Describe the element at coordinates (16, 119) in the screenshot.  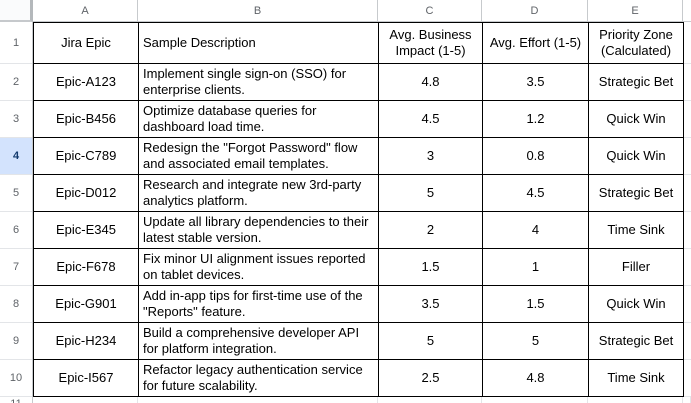
I see `row-header-3: 3` at that location.